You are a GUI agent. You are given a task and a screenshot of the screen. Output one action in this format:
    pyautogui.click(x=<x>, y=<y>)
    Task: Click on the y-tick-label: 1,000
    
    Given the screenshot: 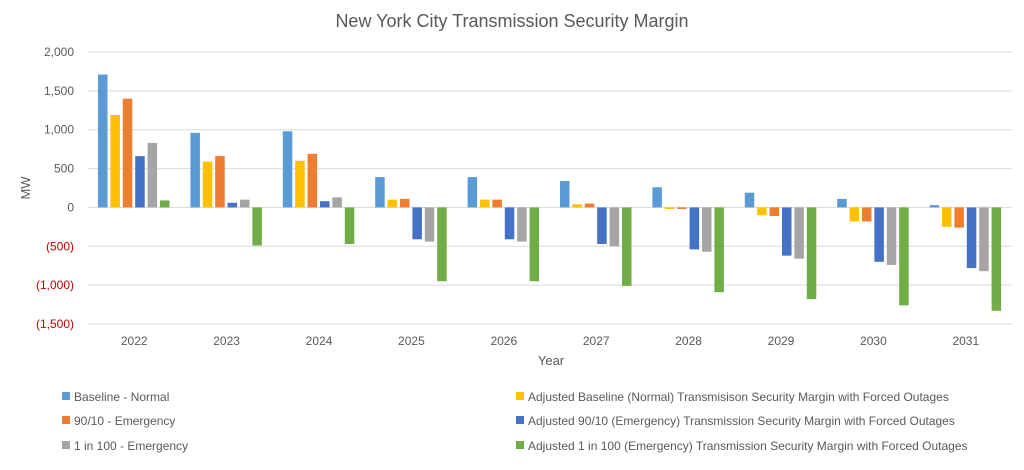 What is the action you would take?
    pyautogui.click(x=59, y=130)
    